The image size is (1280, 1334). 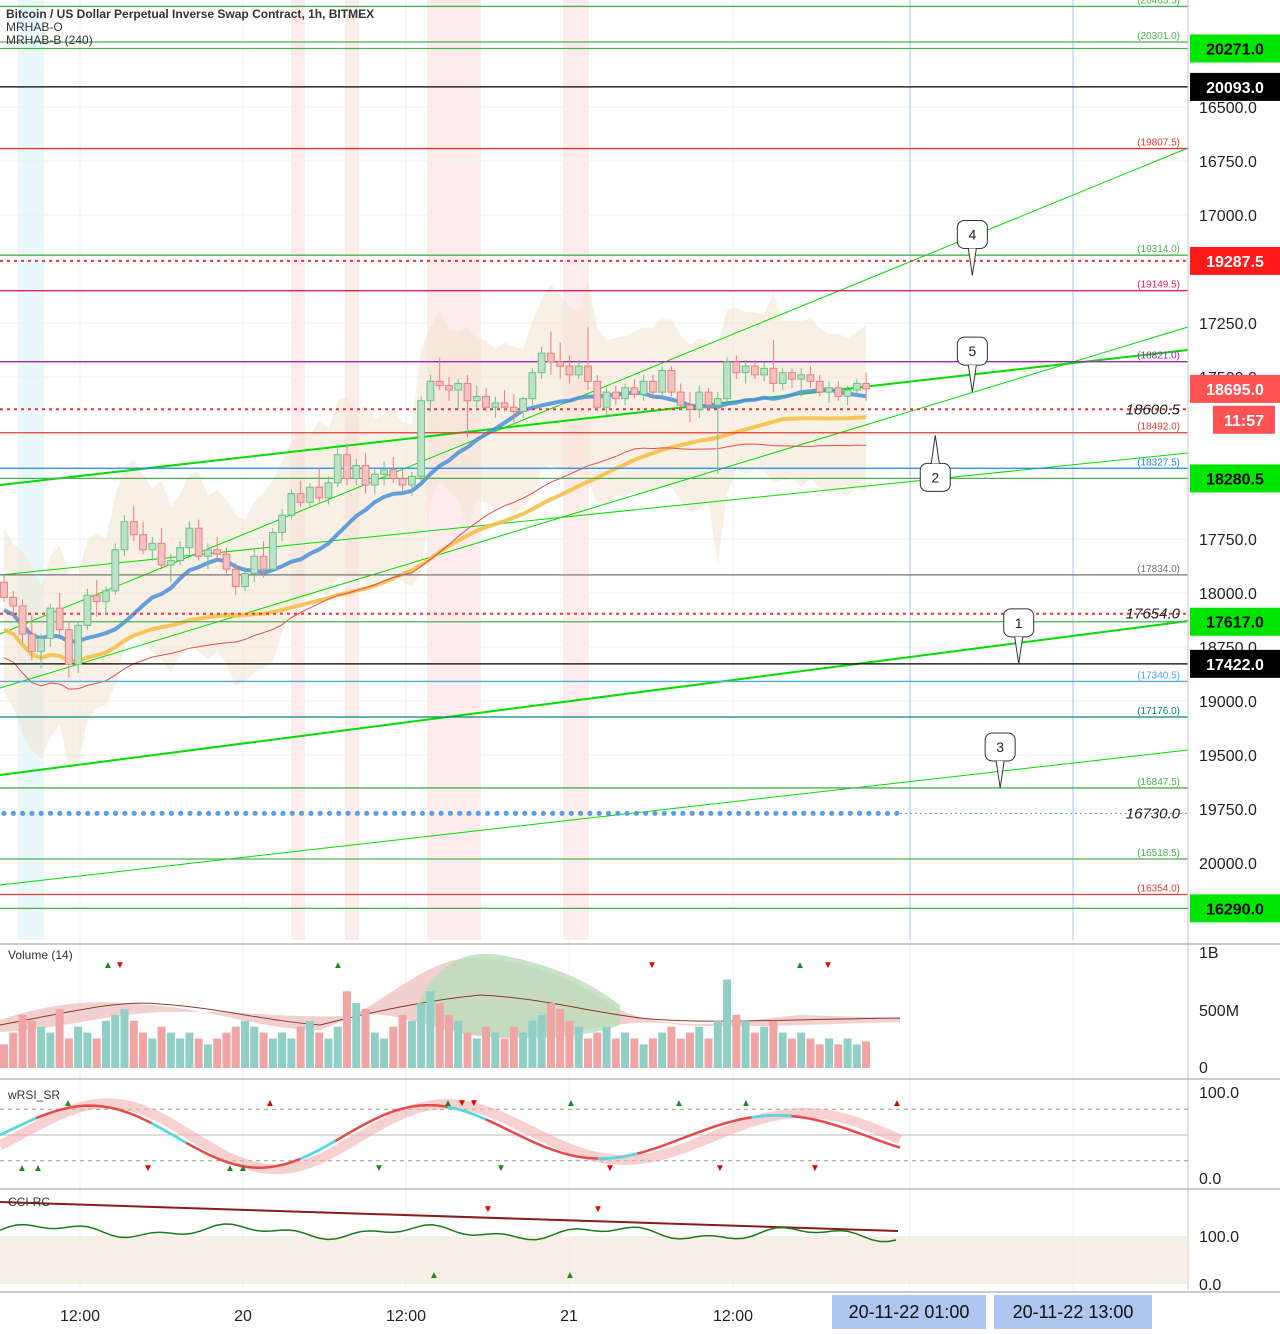 What do you see at coordinates (972, 247) in the screenshot?
I see `callout-4: 4` at bounding box center [972, 247].